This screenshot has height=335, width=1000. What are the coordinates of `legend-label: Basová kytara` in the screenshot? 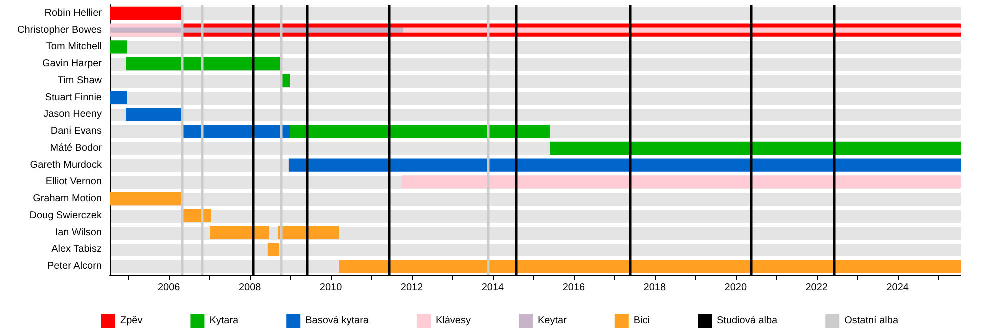 It's located at (338, 321).